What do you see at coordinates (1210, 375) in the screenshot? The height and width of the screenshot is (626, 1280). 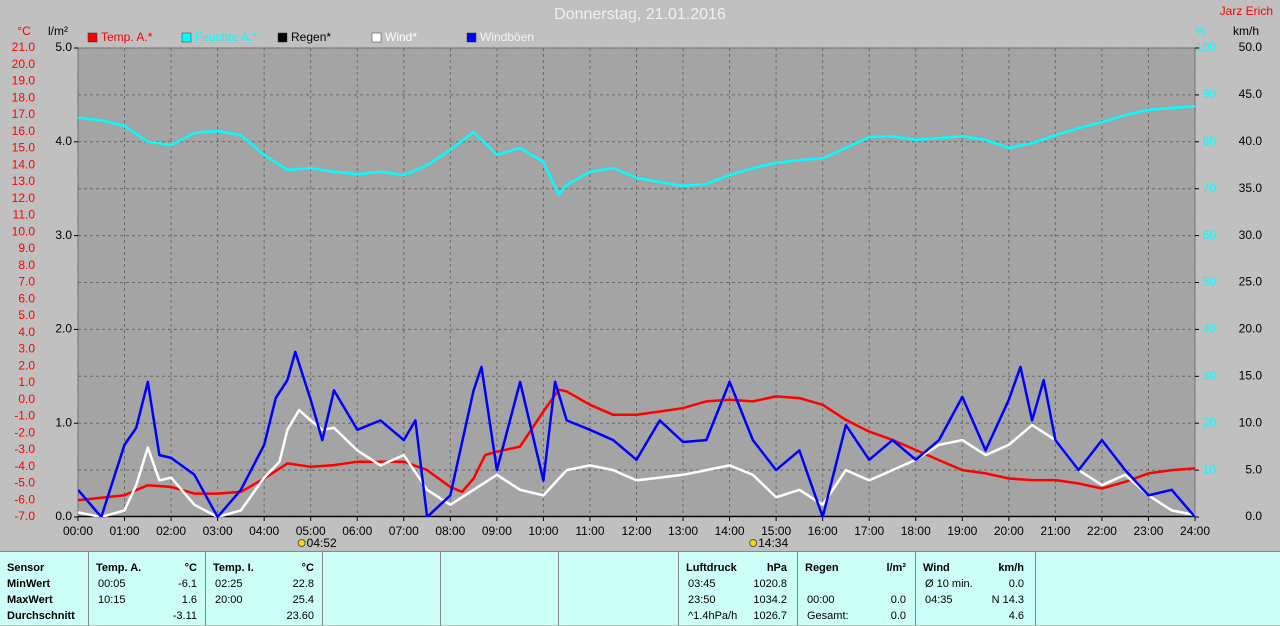 I see `y3-tick-label: 30` at bounding box center [1210, 375].